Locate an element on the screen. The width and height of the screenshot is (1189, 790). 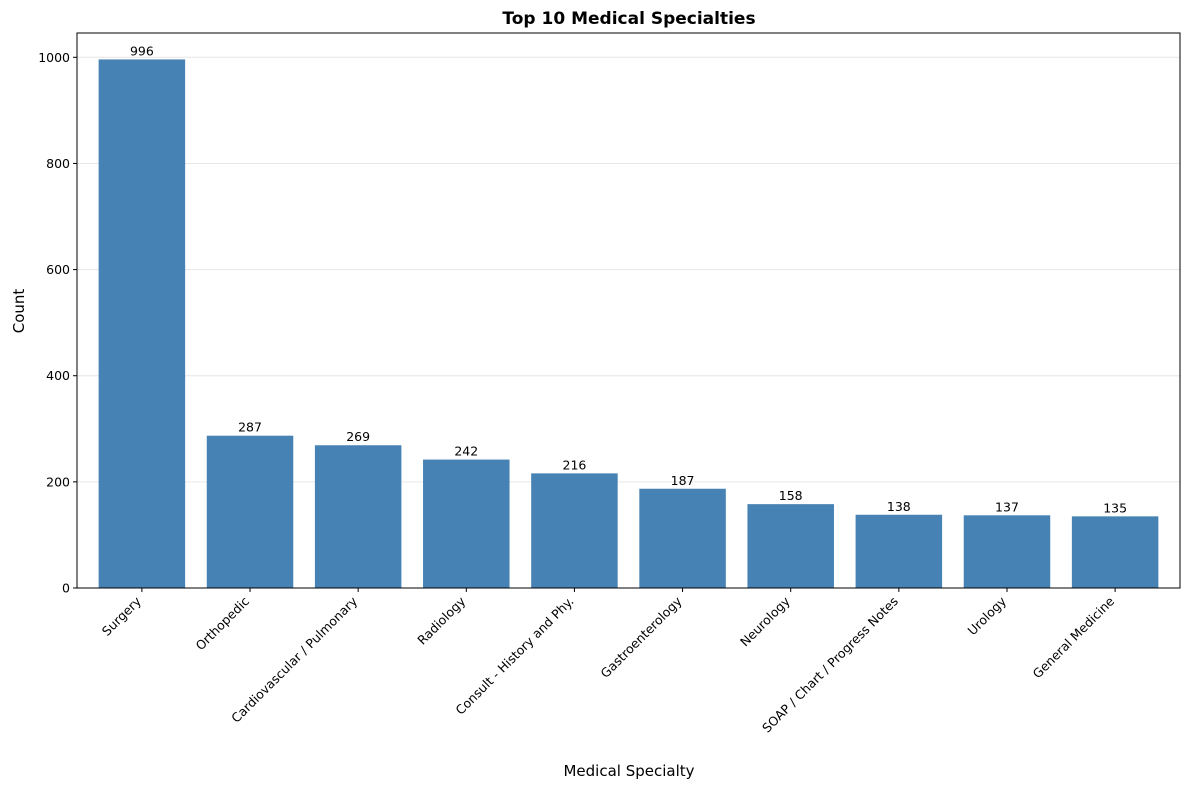
x-tick-label-5: Gastroenterology is located at coordinates (641, 637).